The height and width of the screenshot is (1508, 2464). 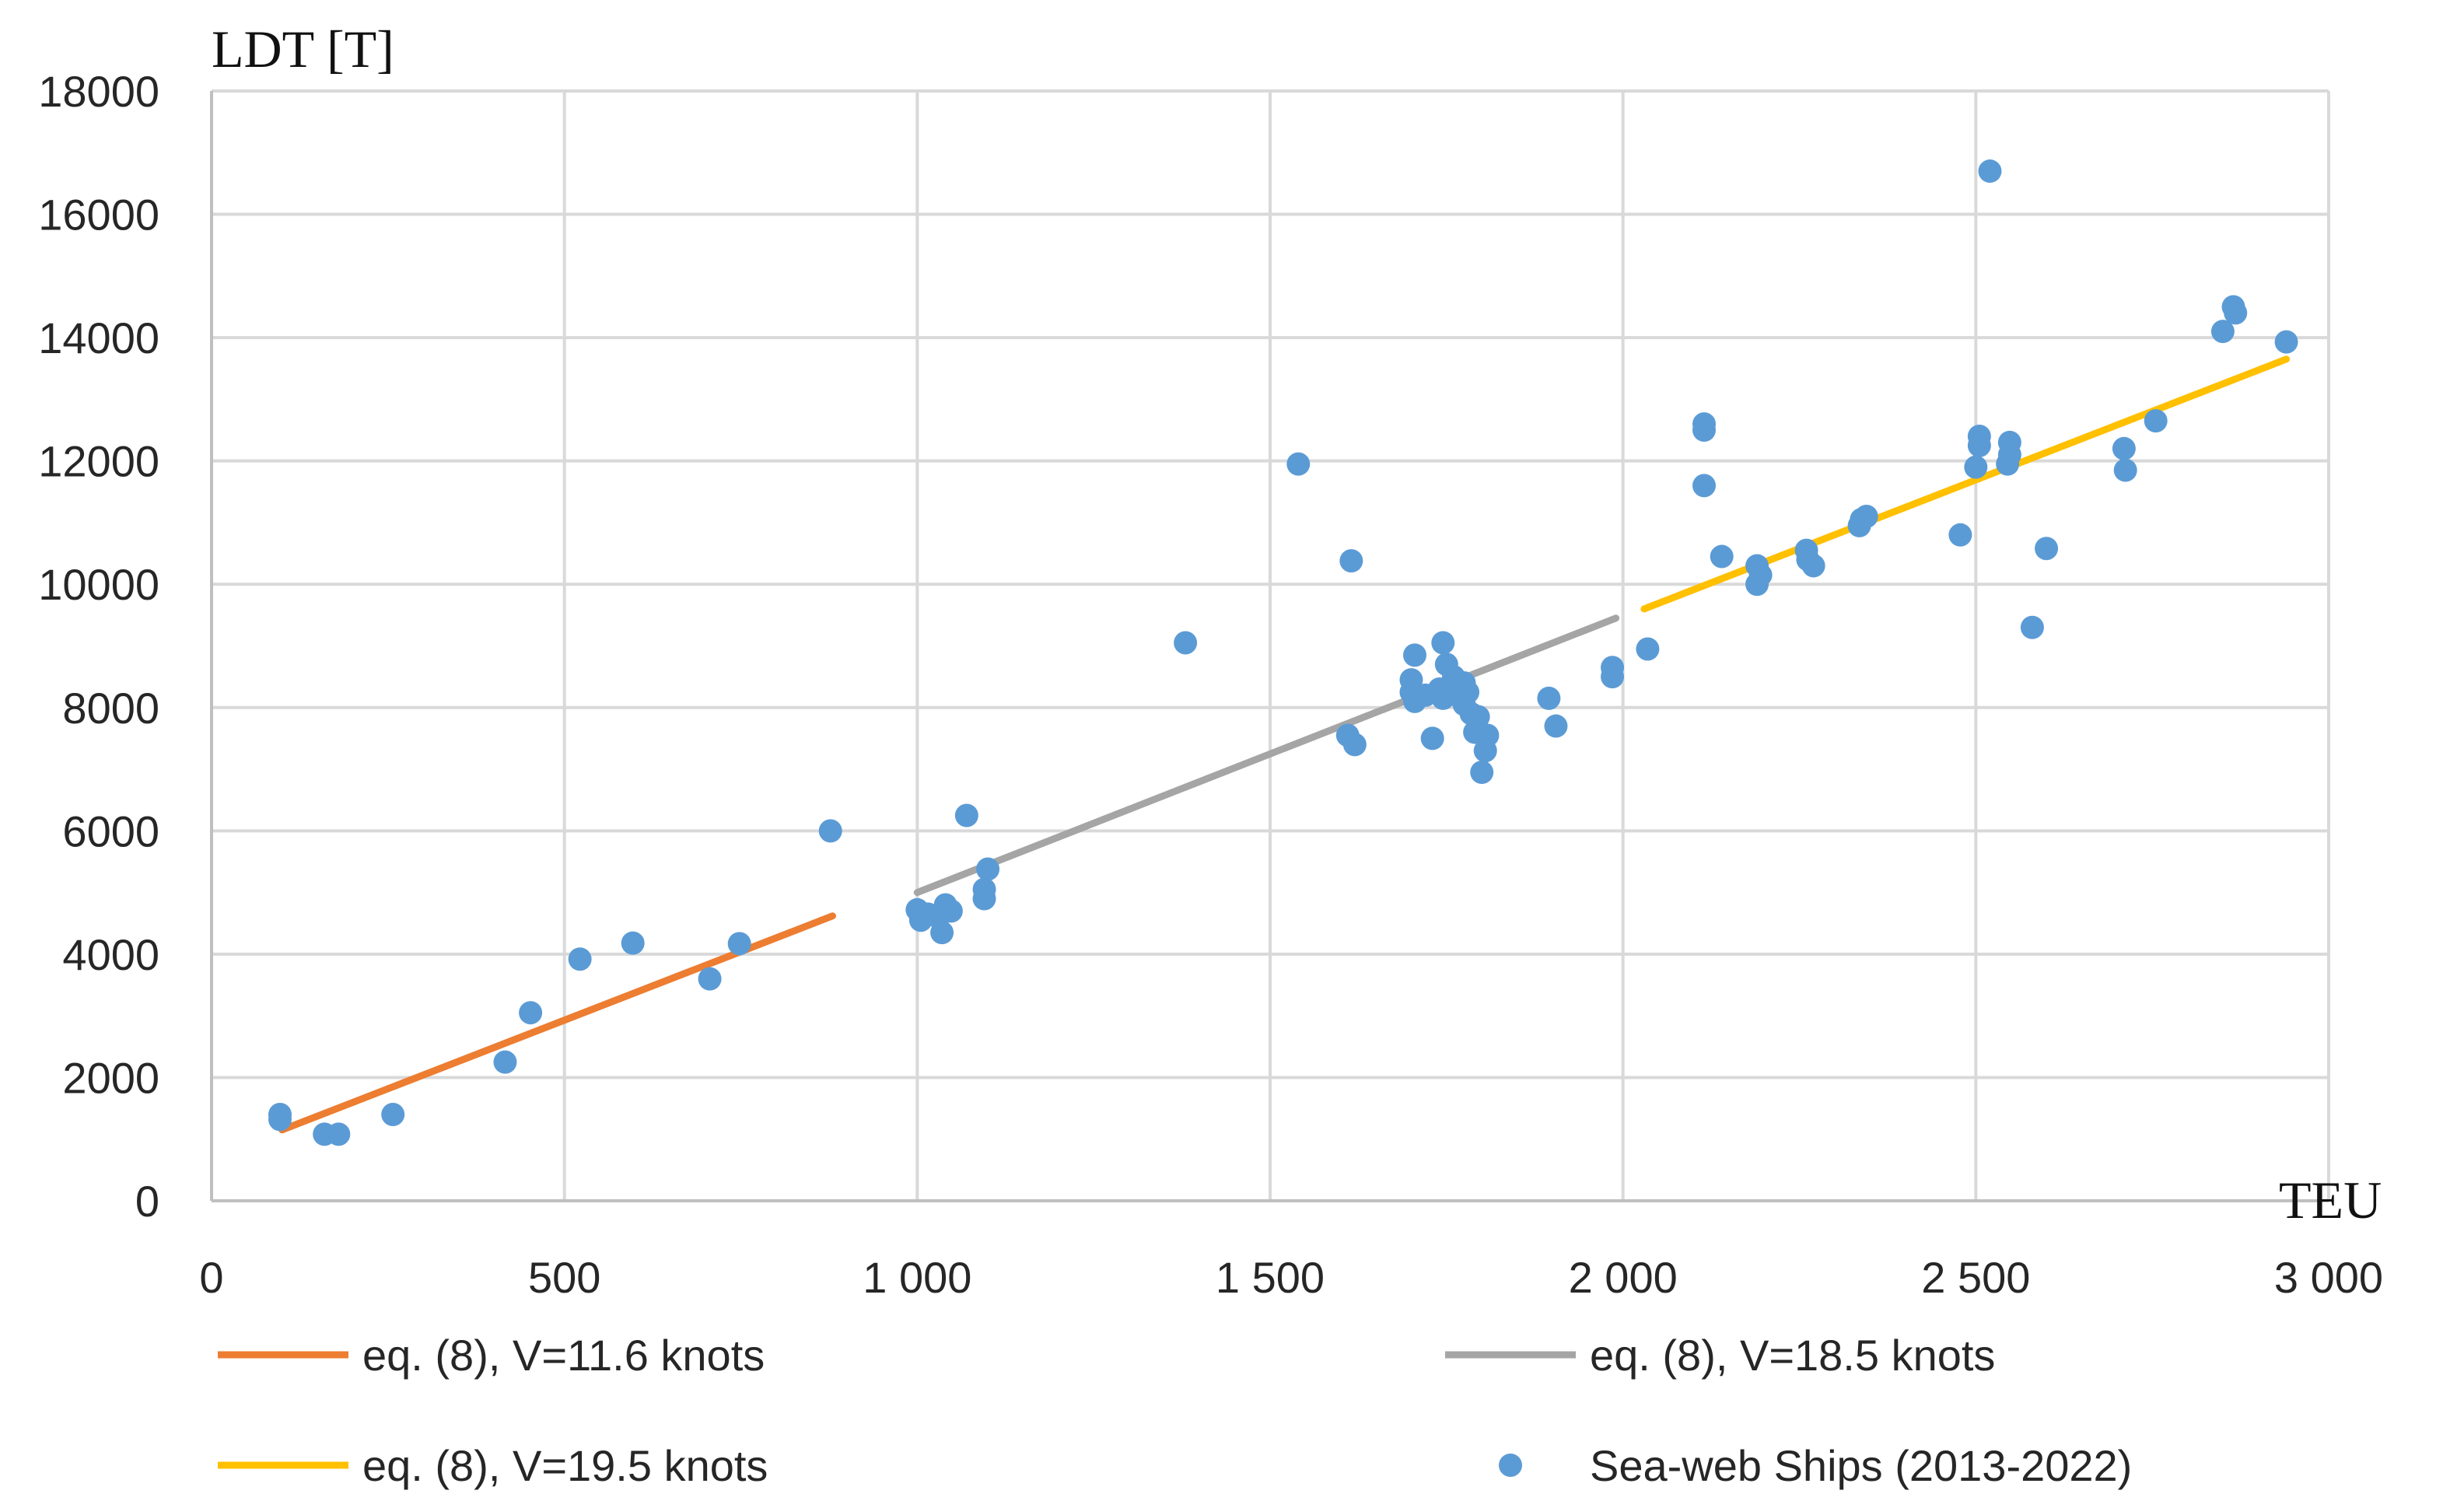 What do you see at coordinates (1271, 1277) in the screenshot?
I see `x-tick-label: 1 500` at bounding box center [1271, 1277].